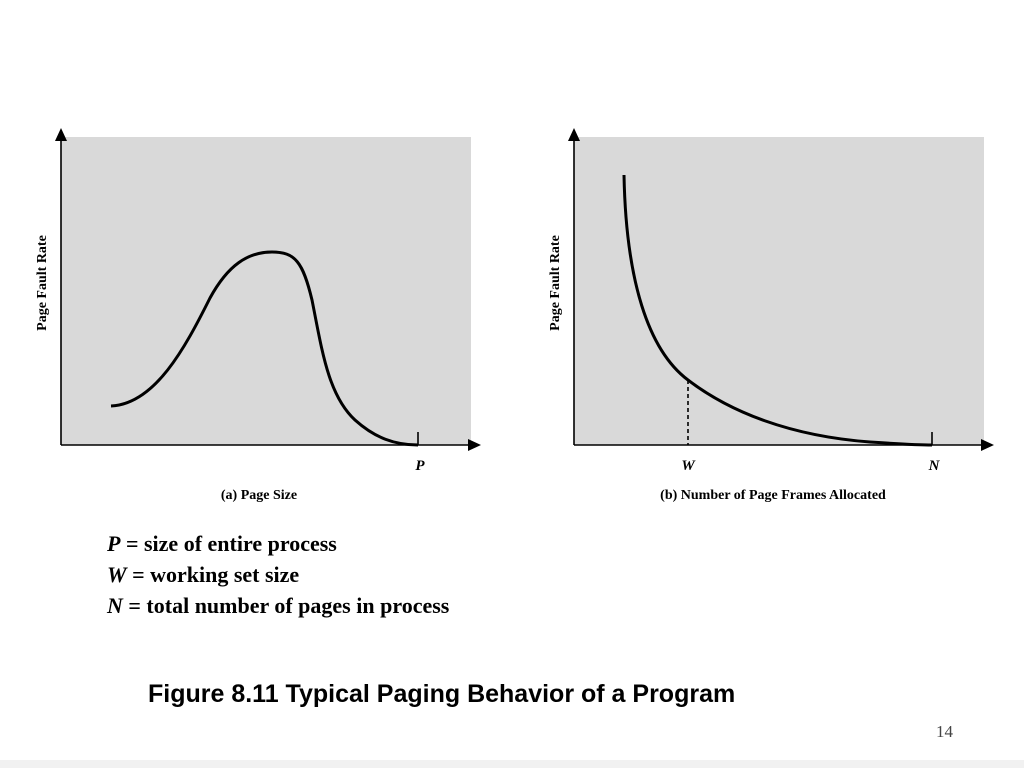  I want to click on legend-row-w: W = working set size, so click(278, 574).